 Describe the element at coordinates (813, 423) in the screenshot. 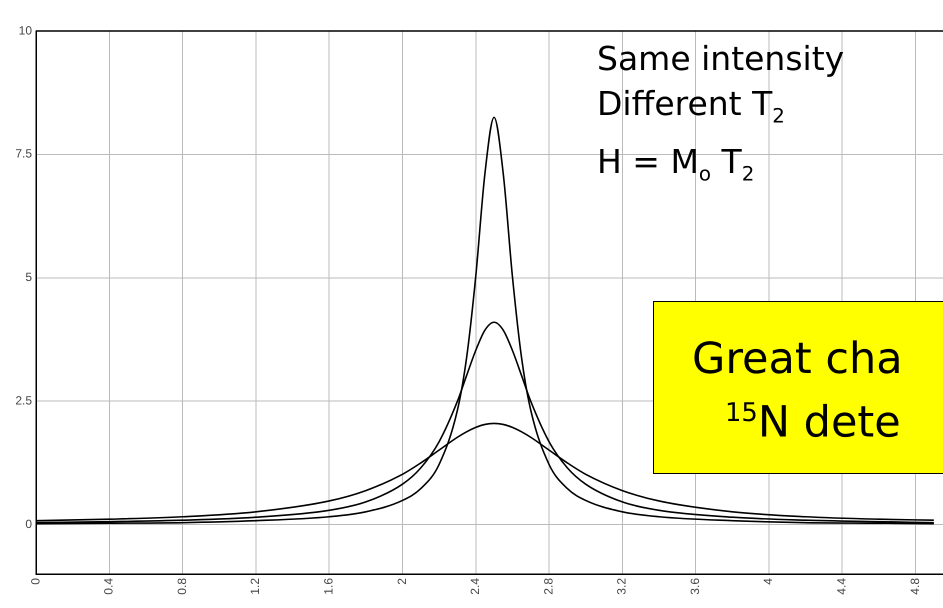

I see `annotation: $^{15}$N dete` at that location.